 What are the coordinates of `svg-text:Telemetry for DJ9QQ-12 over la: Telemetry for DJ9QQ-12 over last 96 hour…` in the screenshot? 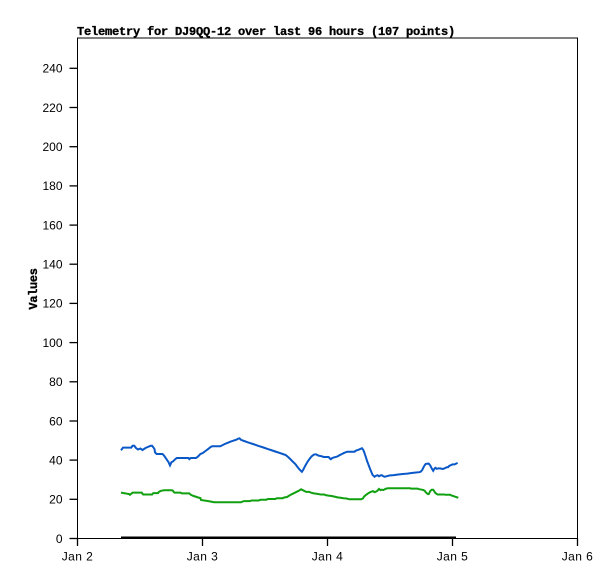 It's located at (266, 32).